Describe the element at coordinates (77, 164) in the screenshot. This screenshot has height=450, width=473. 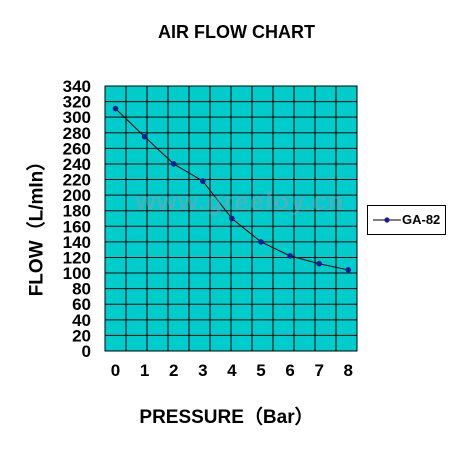
I see `y-tick-label: 240` at that location.